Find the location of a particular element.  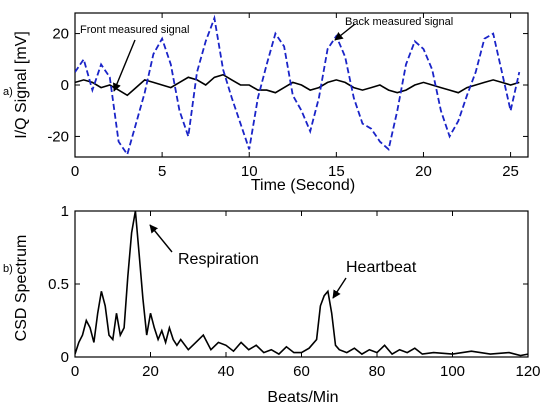

annotation-label: Respiration is located at coordinates (218, 259).